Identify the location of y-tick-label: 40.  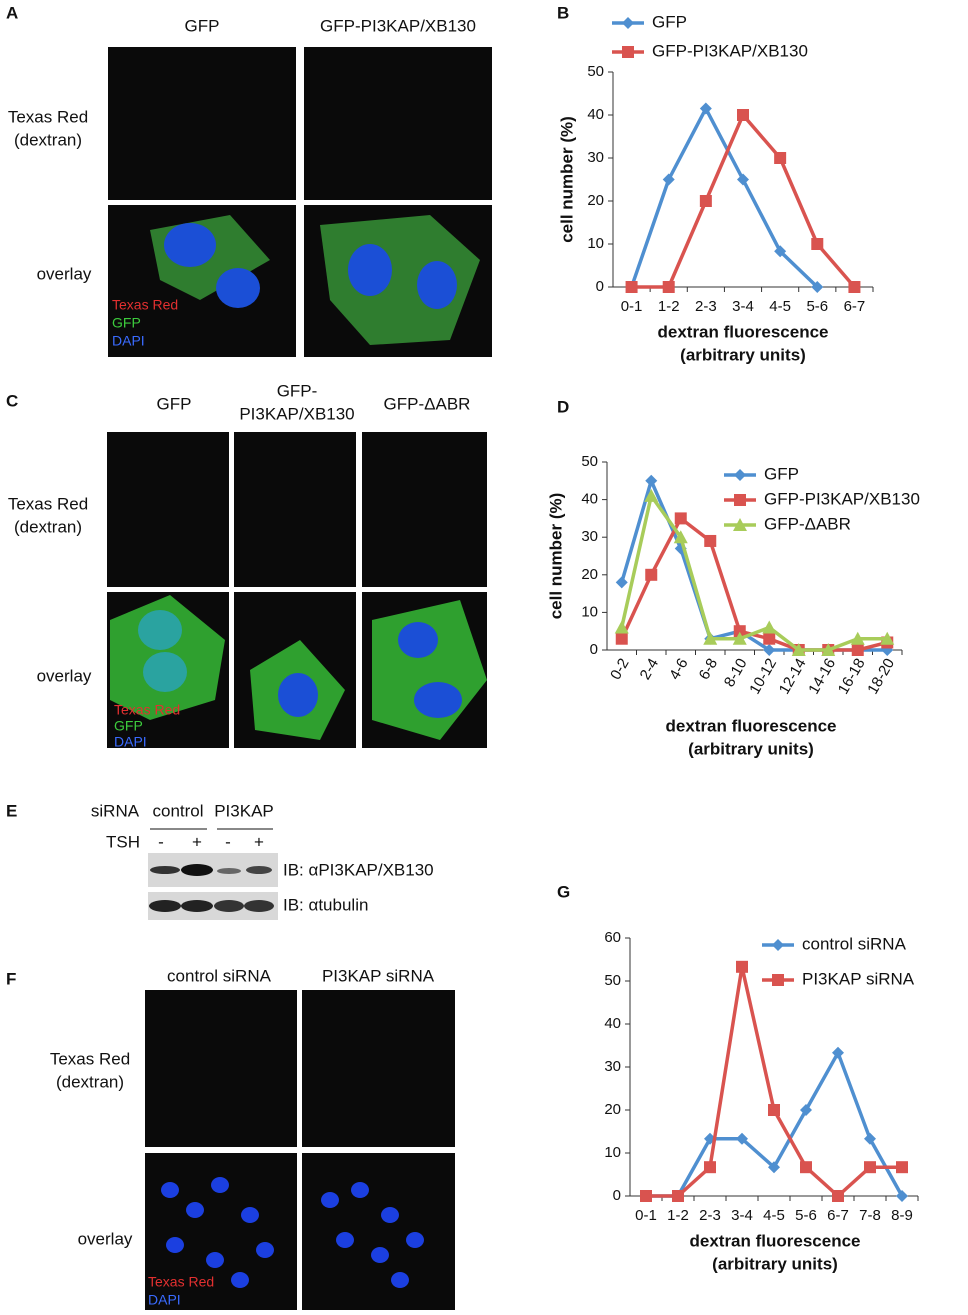
(595, 114).